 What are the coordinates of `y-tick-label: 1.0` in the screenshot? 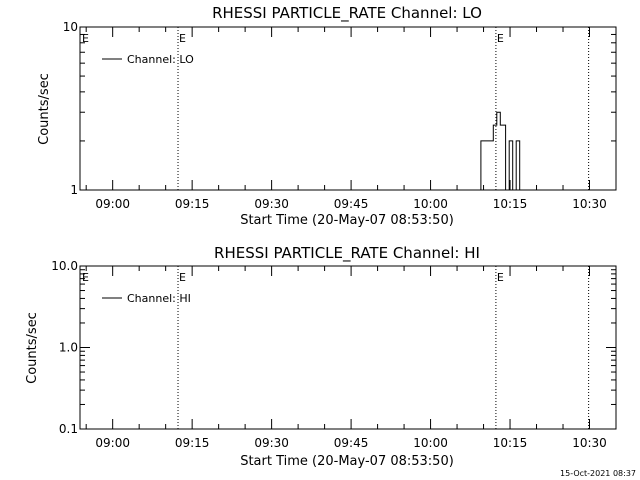 It's located at (68, 348).